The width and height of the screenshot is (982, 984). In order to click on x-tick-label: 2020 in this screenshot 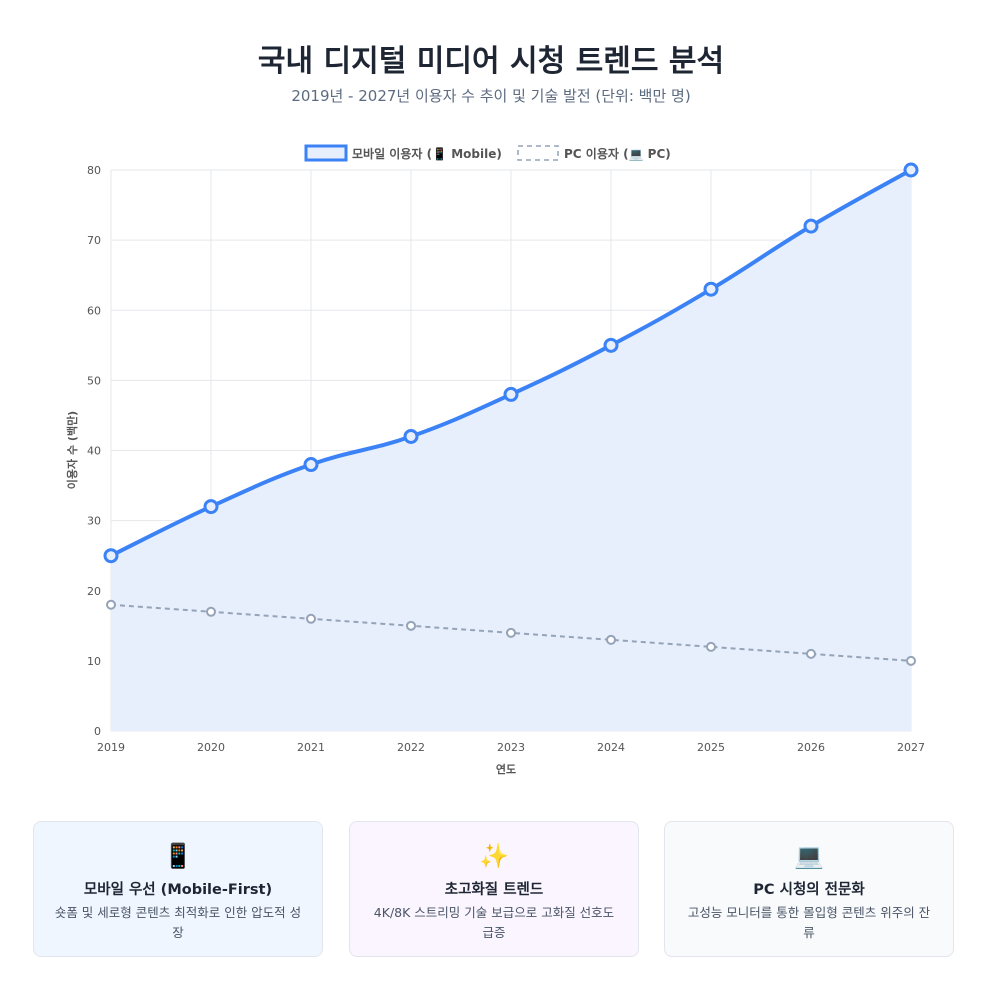, I will do `click(211, 747)`.